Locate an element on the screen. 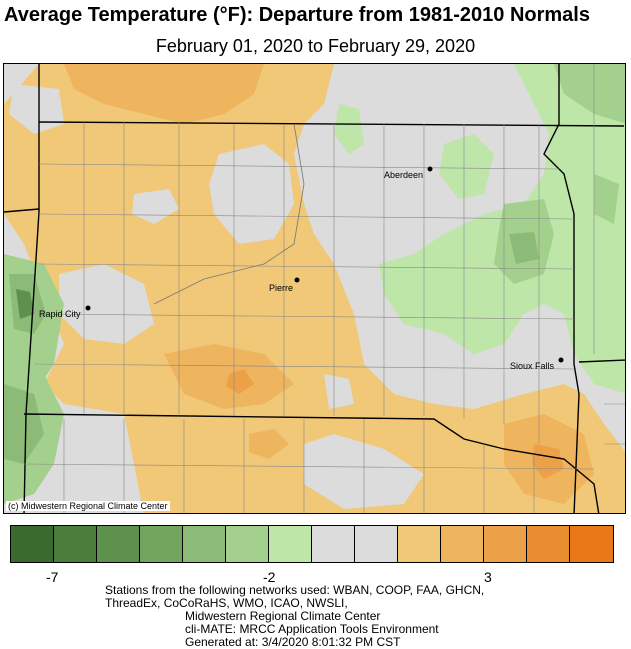  date-range-subtitle: February 01, 2020 to February 29, 2020 is located at coordinates (315, 46).